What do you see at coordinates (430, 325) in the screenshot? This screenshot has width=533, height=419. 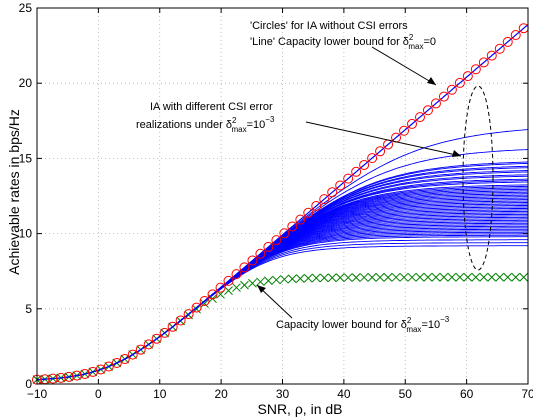 I see `annotation-capacity-error-value: =10` at bounding box center [430, 325].